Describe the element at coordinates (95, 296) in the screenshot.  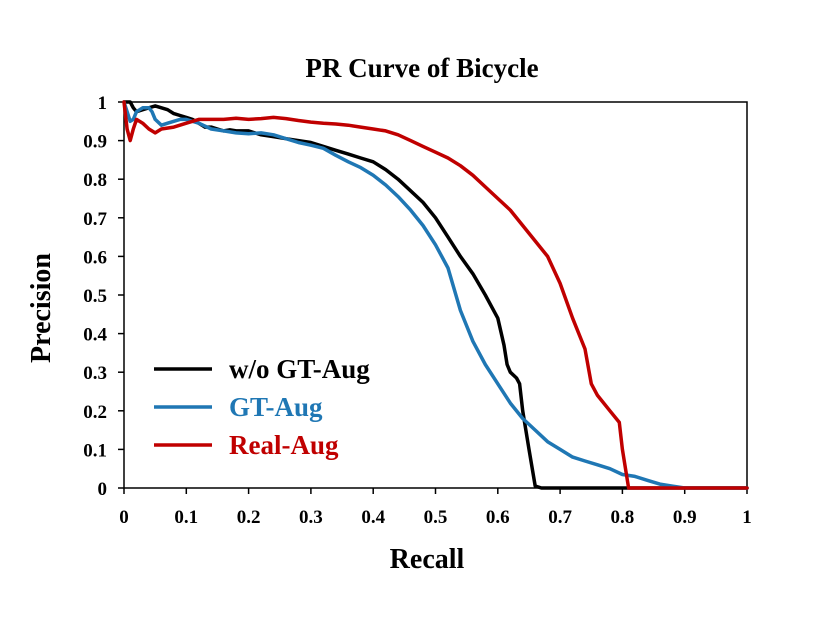
I see `y-tick-label: 0.5` at that location.